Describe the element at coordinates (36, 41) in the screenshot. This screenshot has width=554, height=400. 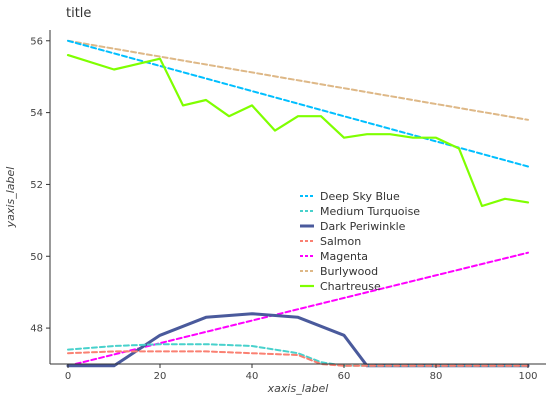
I see `y-tick-label: 56` at that location.